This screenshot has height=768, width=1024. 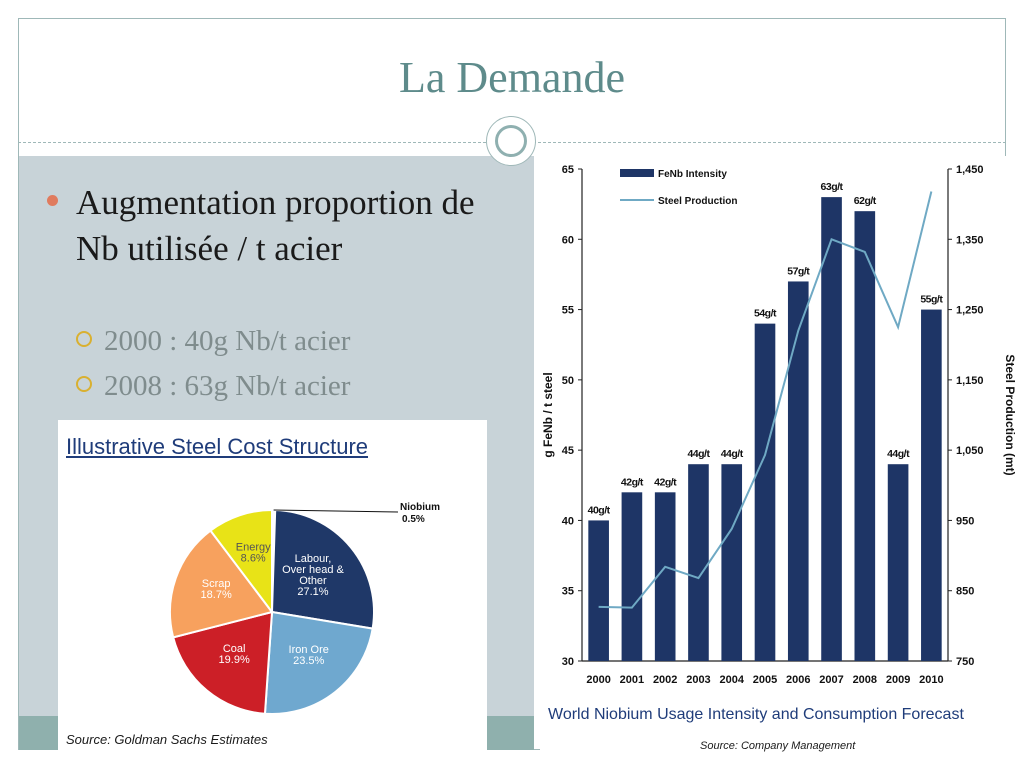 I want to click on y2-tick-label: 1,350, so click(x=970, y=240).